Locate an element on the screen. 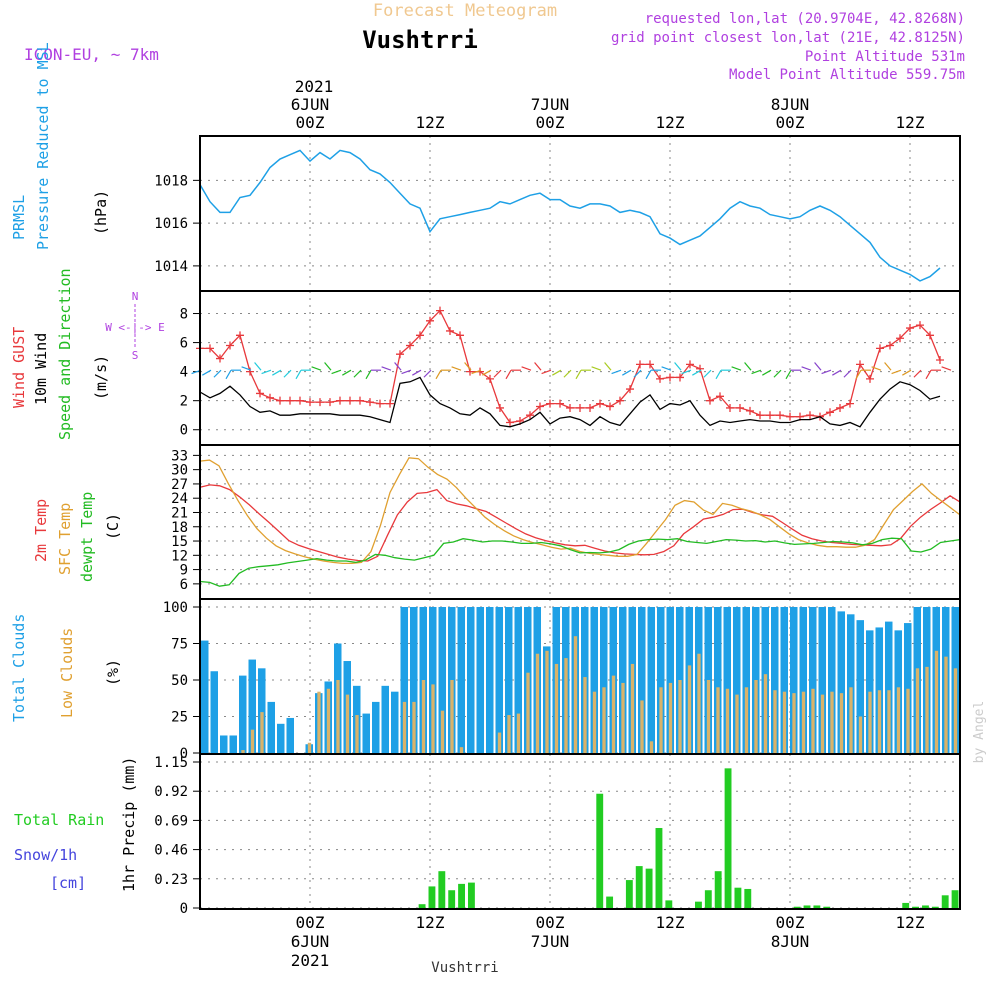 Image resolution: width=1000 pixels, height=1004 pixels. bottom-day-label: 6JUN is located at coordinates (310, 941).